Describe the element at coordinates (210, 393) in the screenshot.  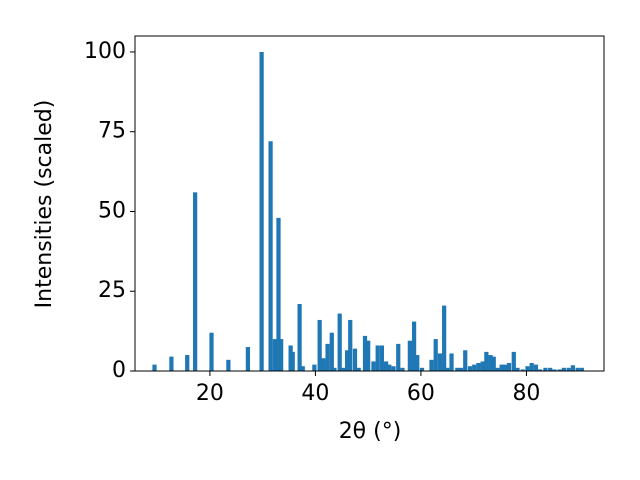
I see `x-tick-label: 20` at that location.